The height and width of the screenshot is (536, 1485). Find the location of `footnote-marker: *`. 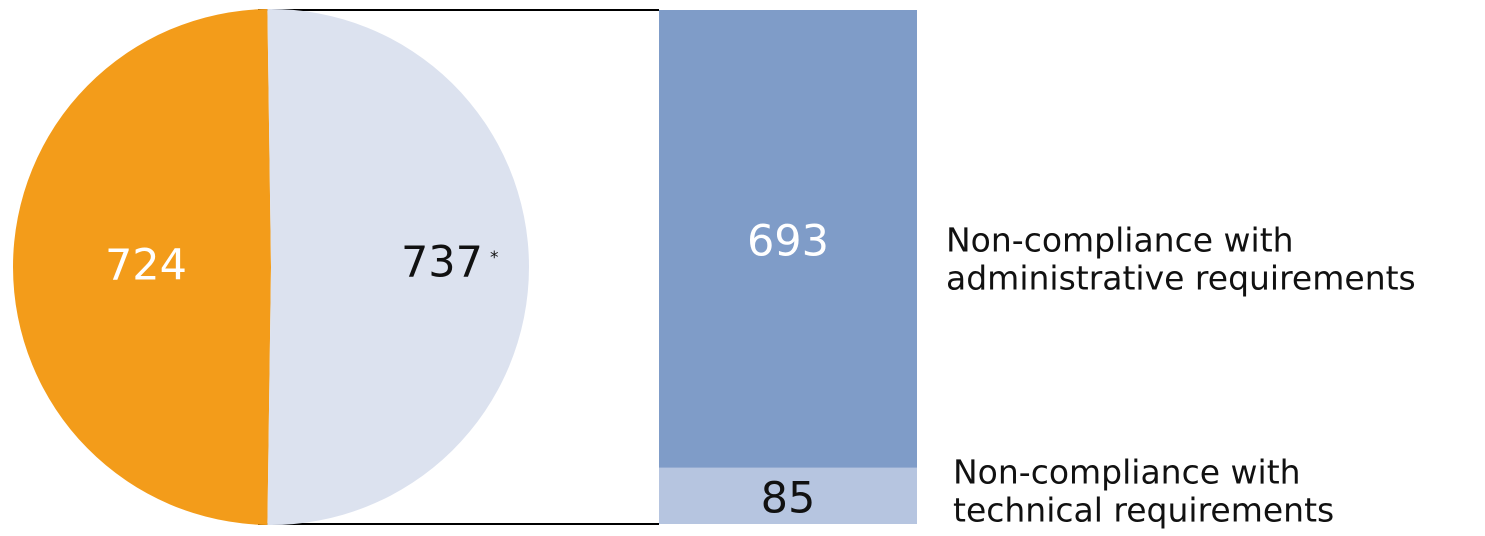

footnote-marker: * is located at coordinates (494, 258).